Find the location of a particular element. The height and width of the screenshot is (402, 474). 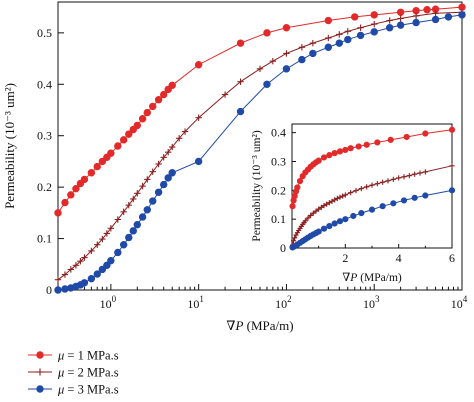

inset-x-tick-label: 4 is located at coordinates (399, 258).